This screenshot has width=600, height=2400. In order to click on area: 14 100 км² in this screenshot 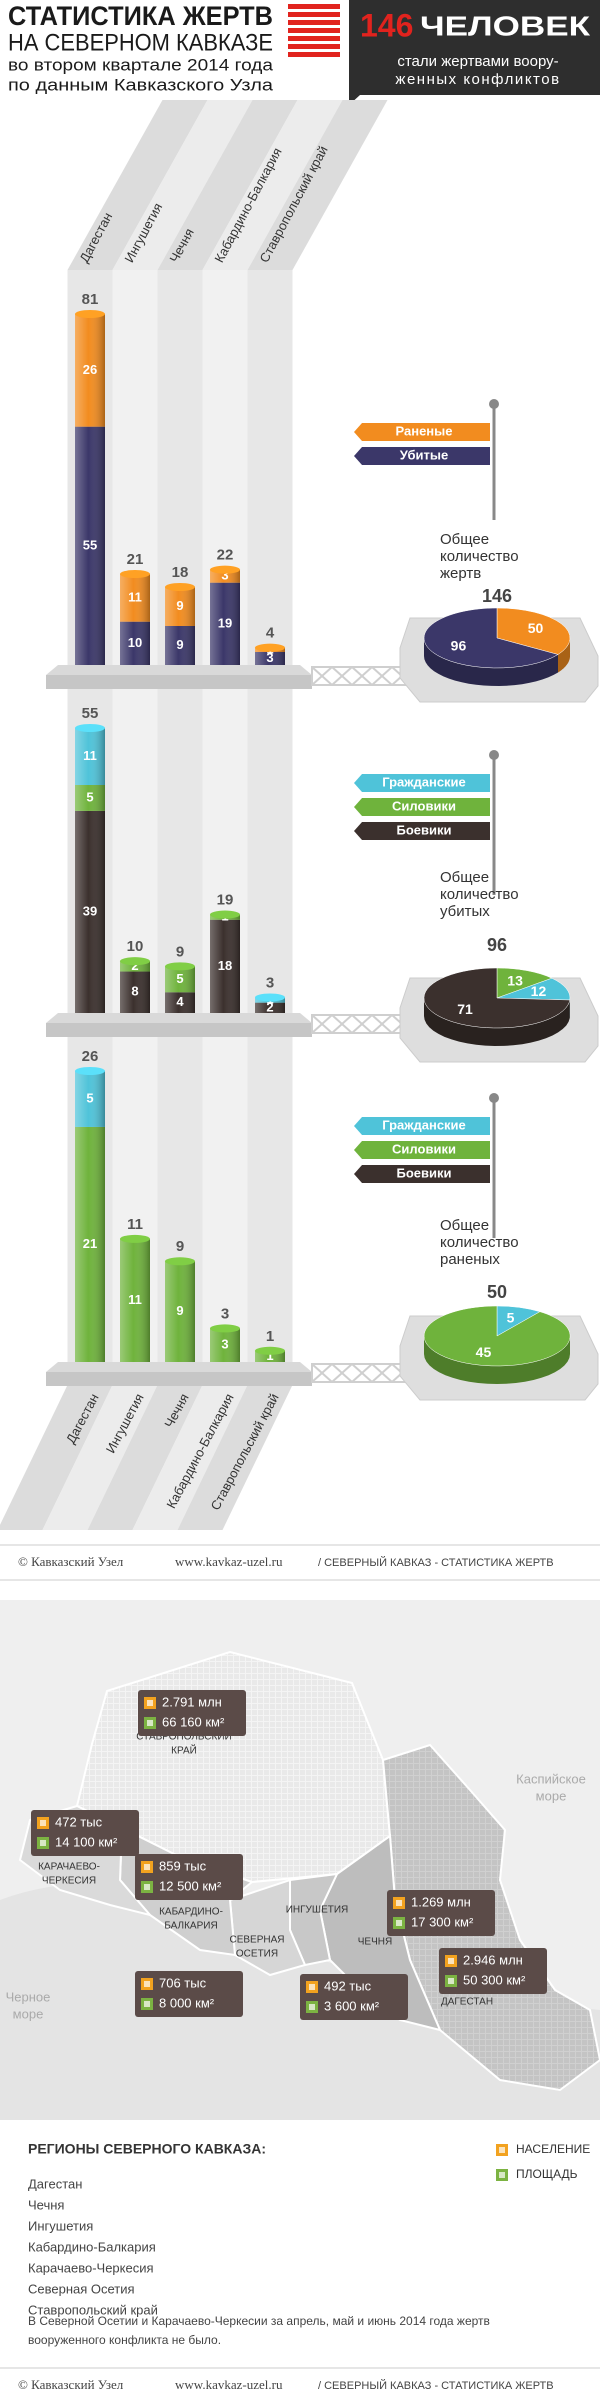, I will do `click(86, 1841)`.